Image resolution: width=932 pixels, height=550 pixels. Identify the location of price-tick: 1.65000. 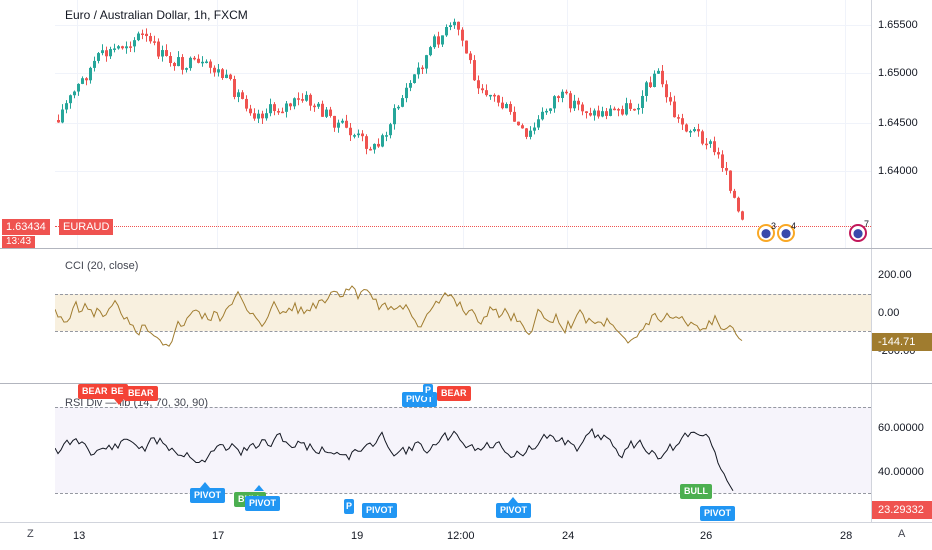
(898, 73).